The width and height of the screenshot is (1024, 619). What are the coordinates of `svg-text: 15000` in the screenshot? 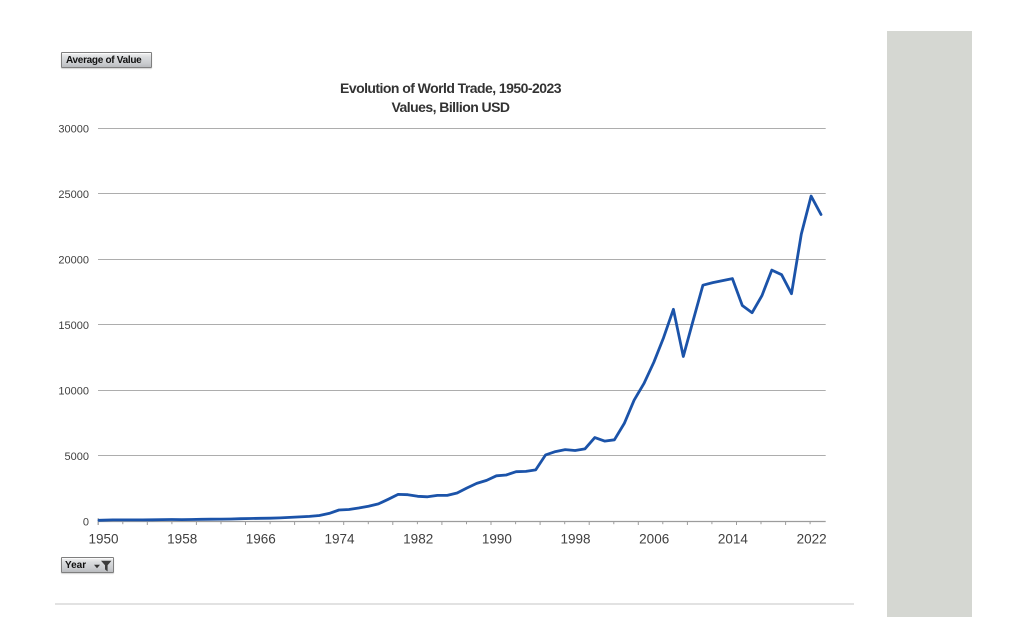 It's located at (73, 326).